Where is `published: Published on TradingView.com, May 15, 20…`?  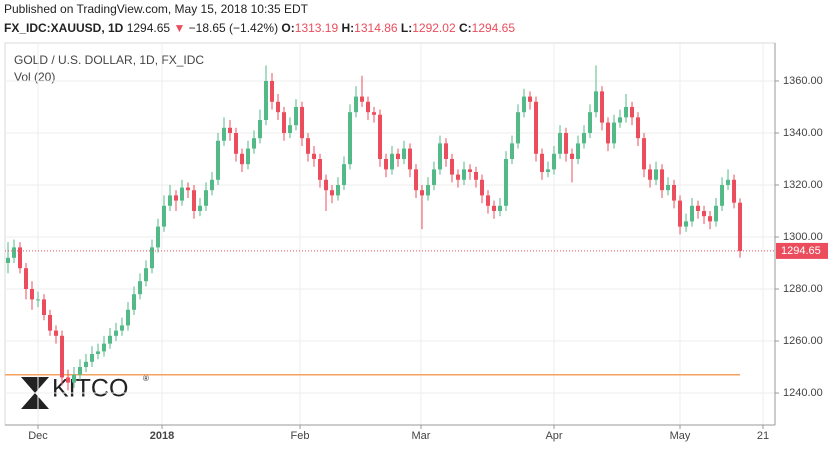
published: Published on TradingView.com, May 15, 20… is located at coordinates (156, 9).